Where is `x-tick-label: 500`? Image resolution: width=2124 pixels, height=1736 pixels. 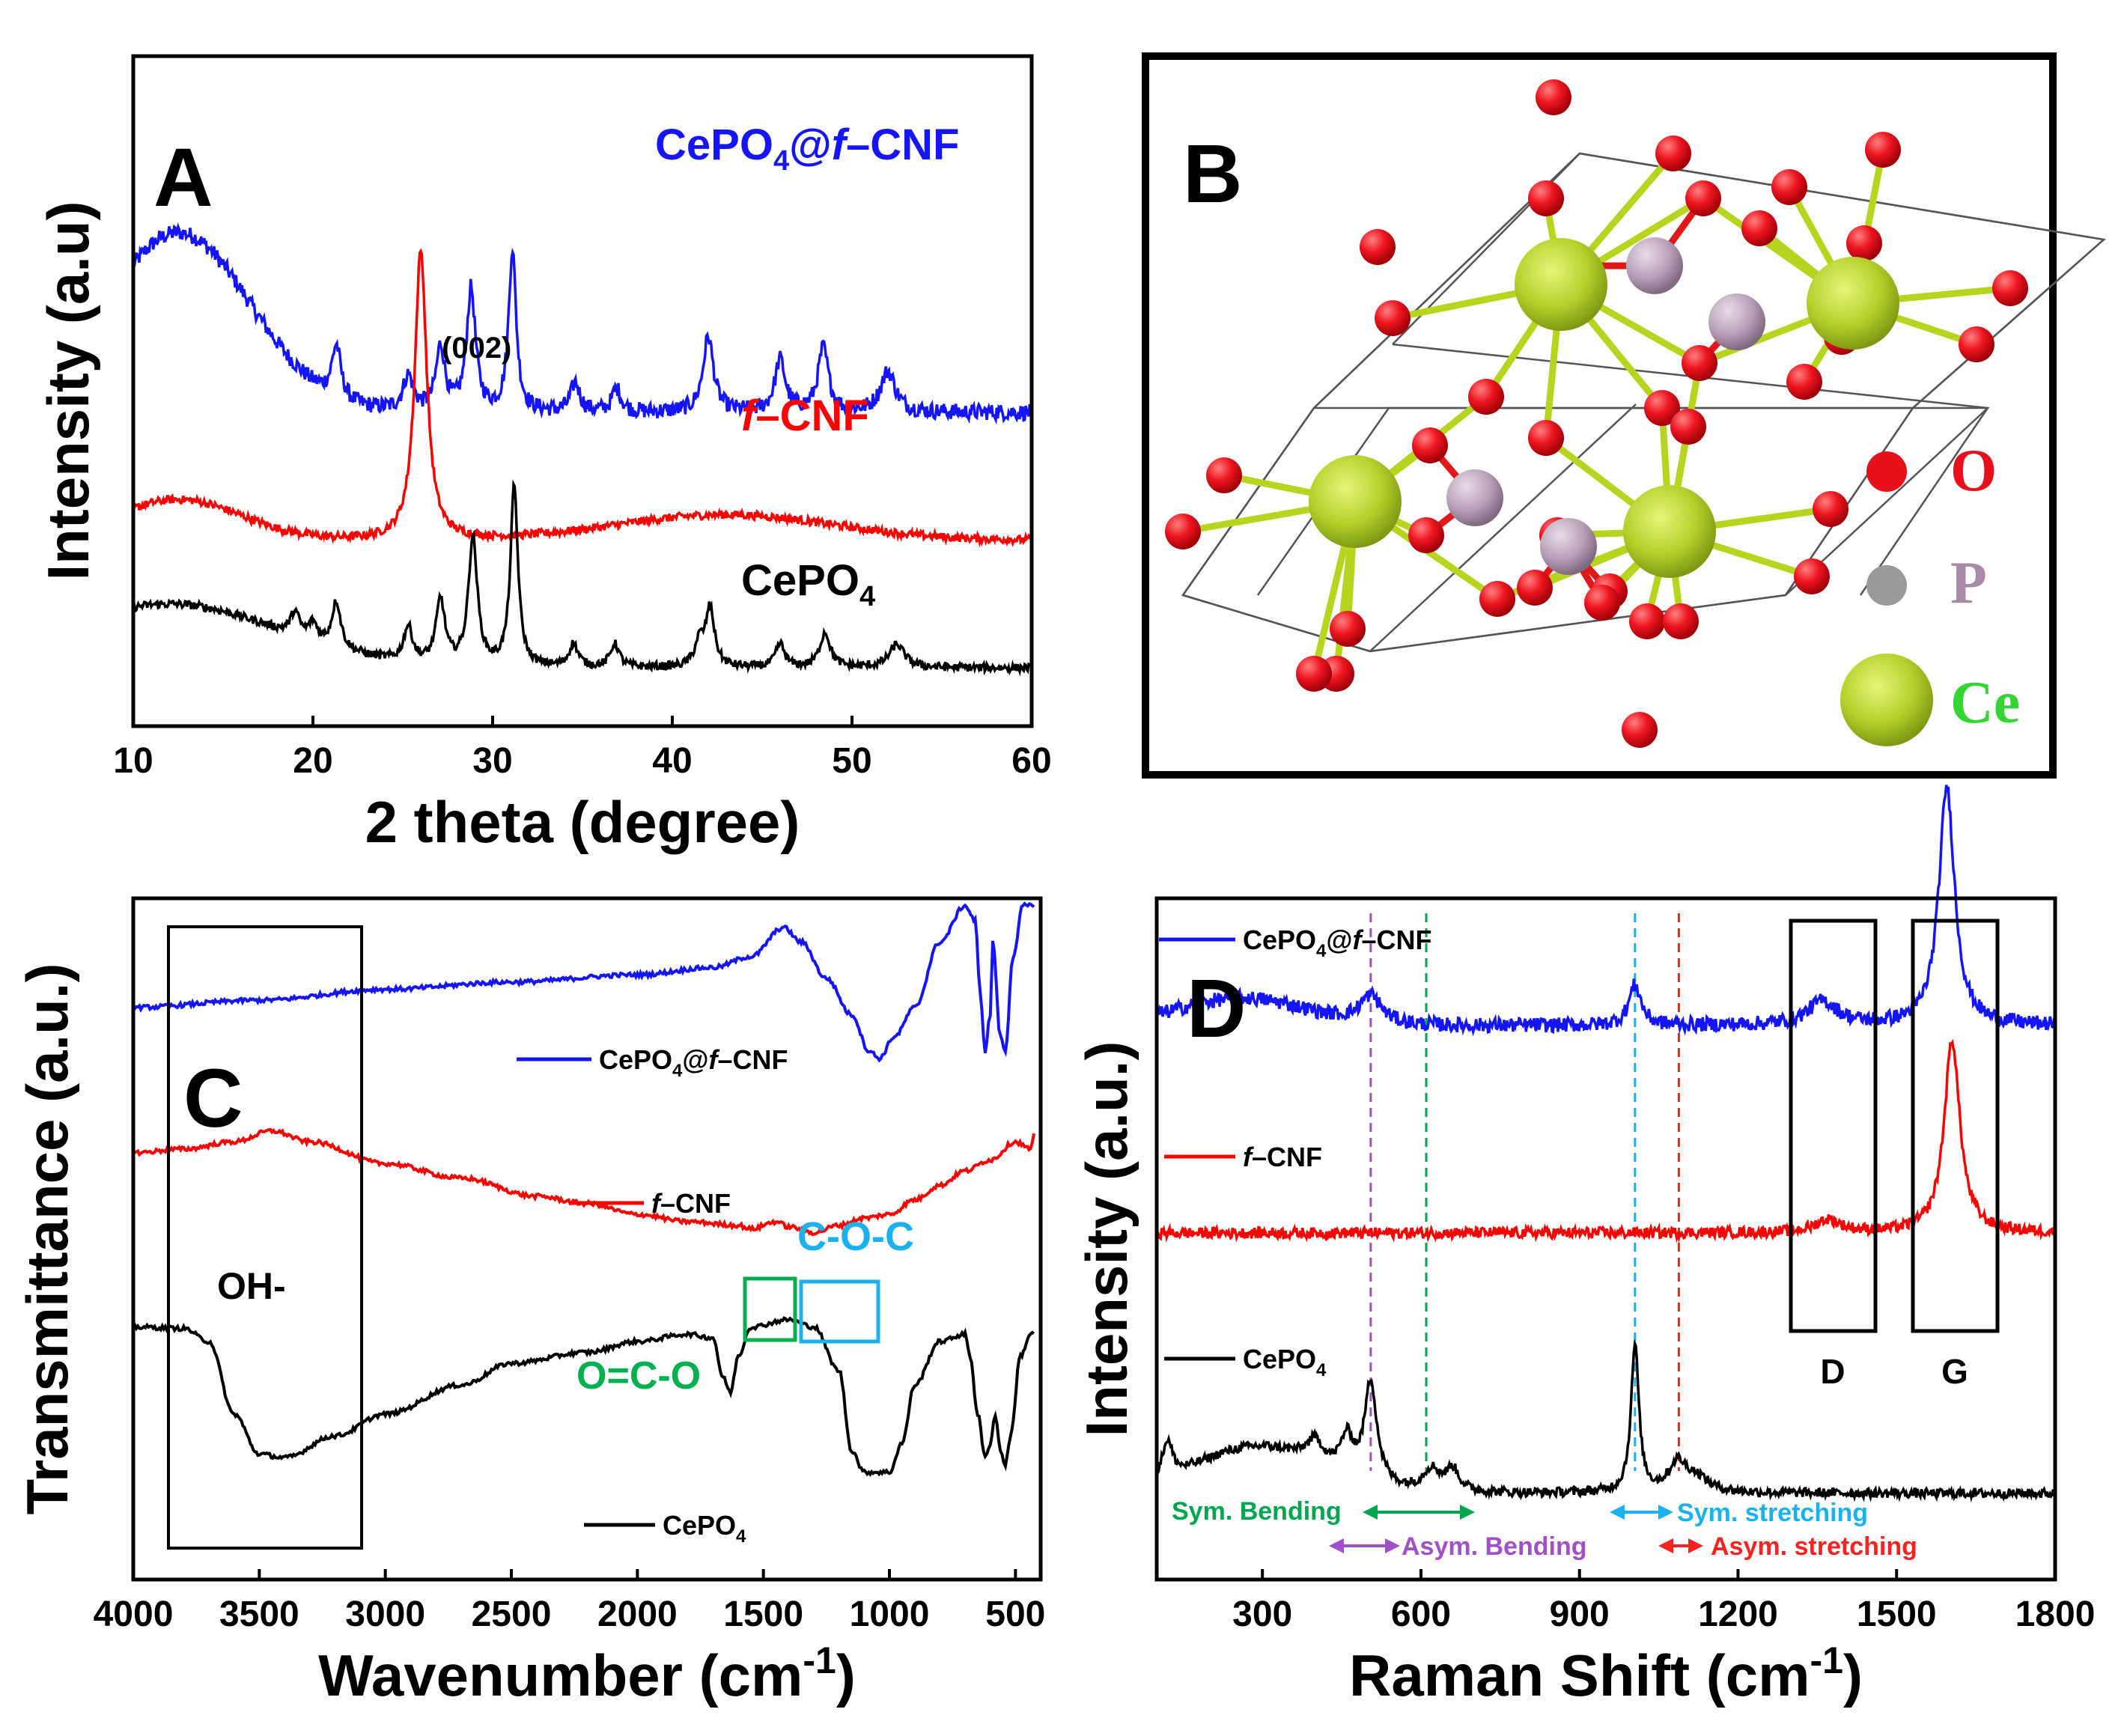 x-tick-label: 500 is located at coordinates (1015, 1614).